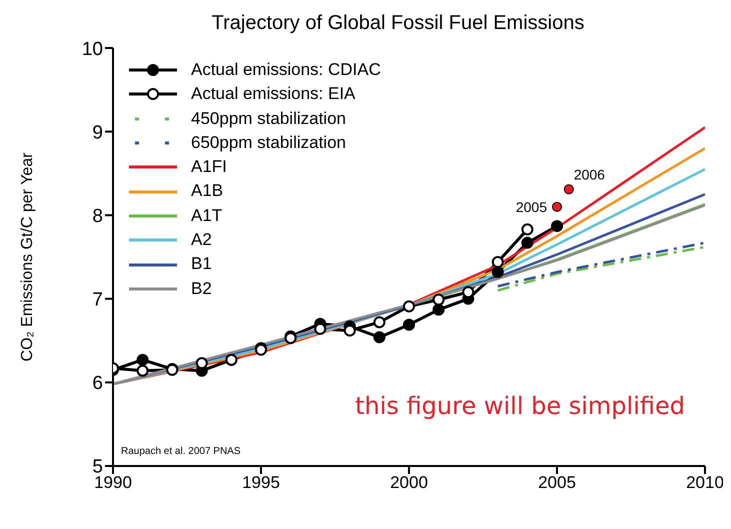 Image resolution: width=731 pixels, height=529 pixels. What do you see at coordinates (705, 482) in the screenshot?
I see `x-tick-label: 2010` at bounding box center [705, 482].